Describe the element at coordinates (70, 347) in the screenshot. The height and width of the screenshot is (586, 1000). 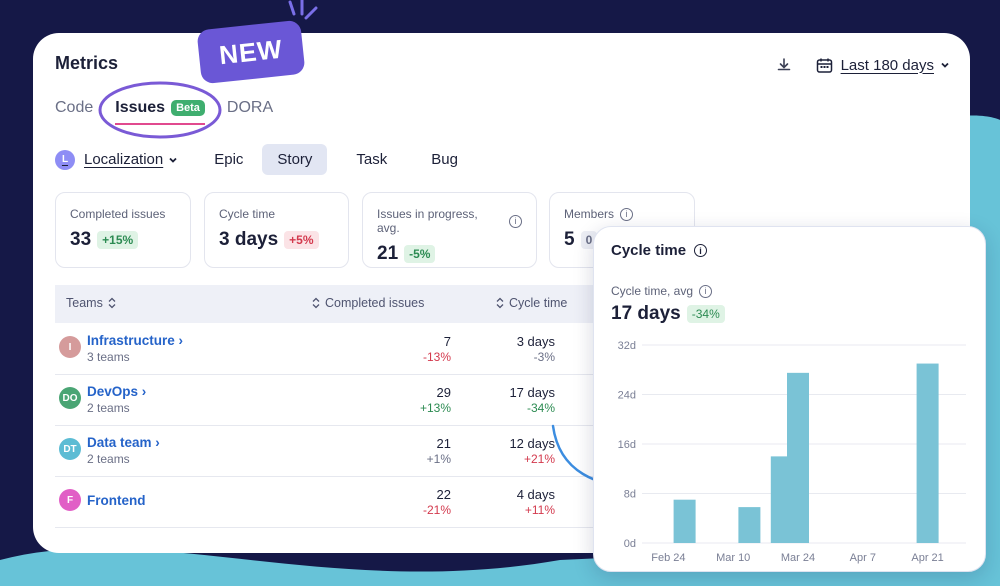
I see `team-avatar: I` at that location.